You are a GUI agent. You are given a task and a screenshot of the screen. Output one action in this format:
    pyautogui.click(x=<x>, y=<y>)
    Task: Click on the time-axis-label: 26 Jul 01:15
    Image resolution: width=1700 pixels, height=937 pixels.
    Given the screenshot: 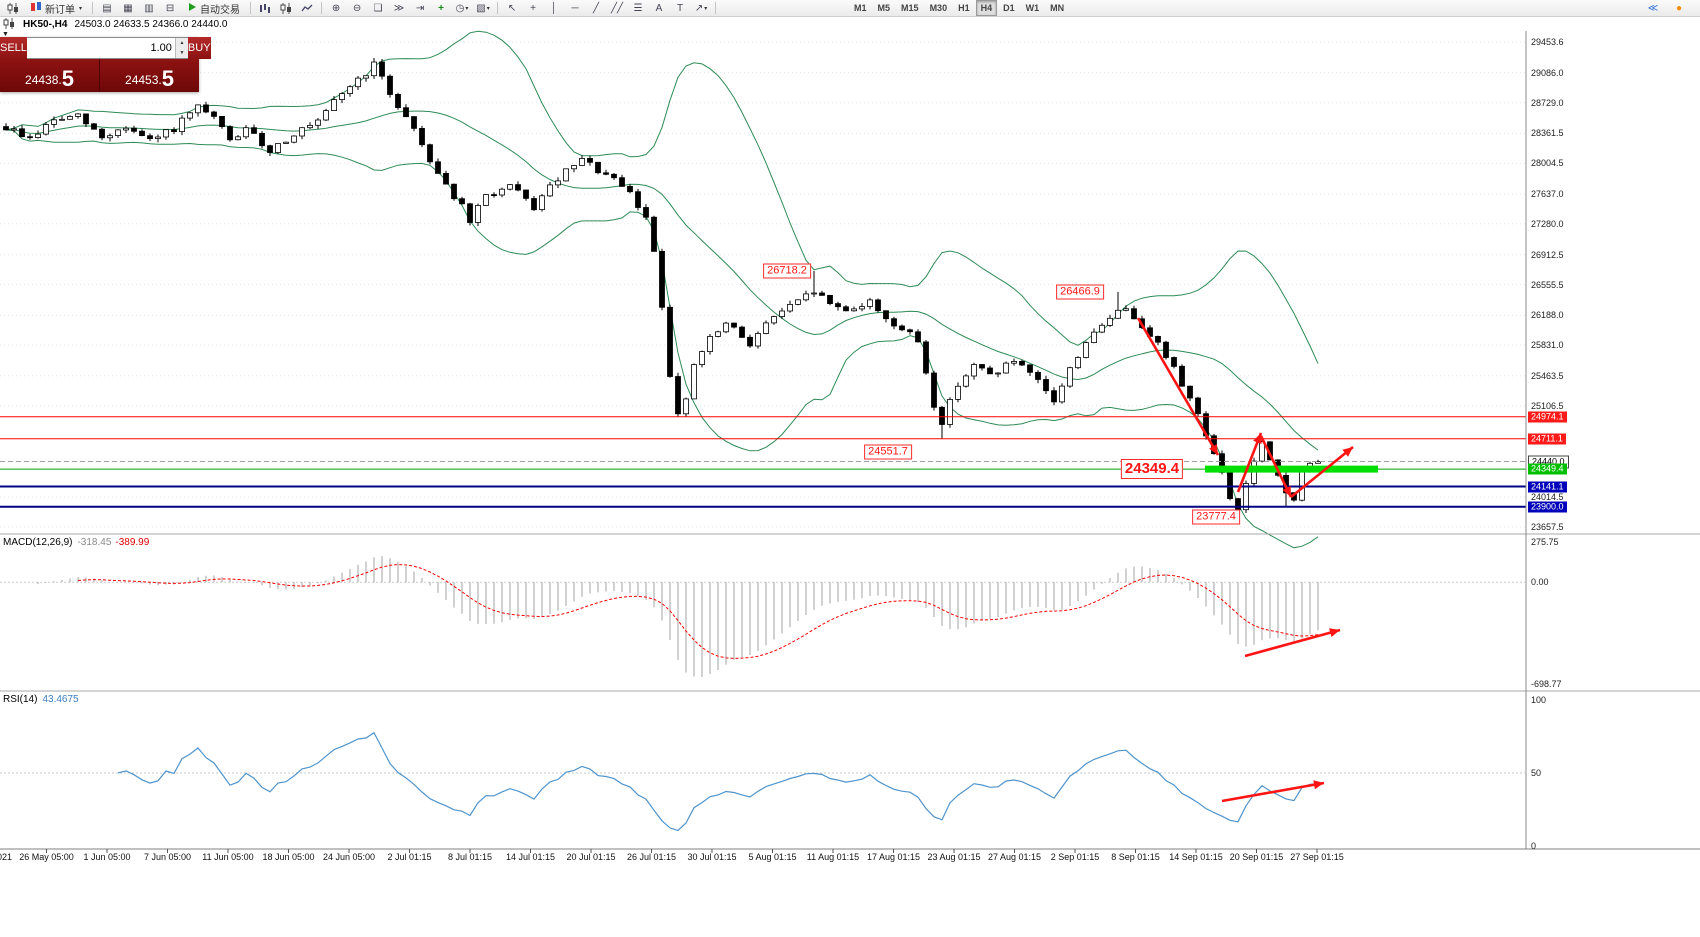 What is the action you would take?
    pyautogui.click(x=651, y=857)
    